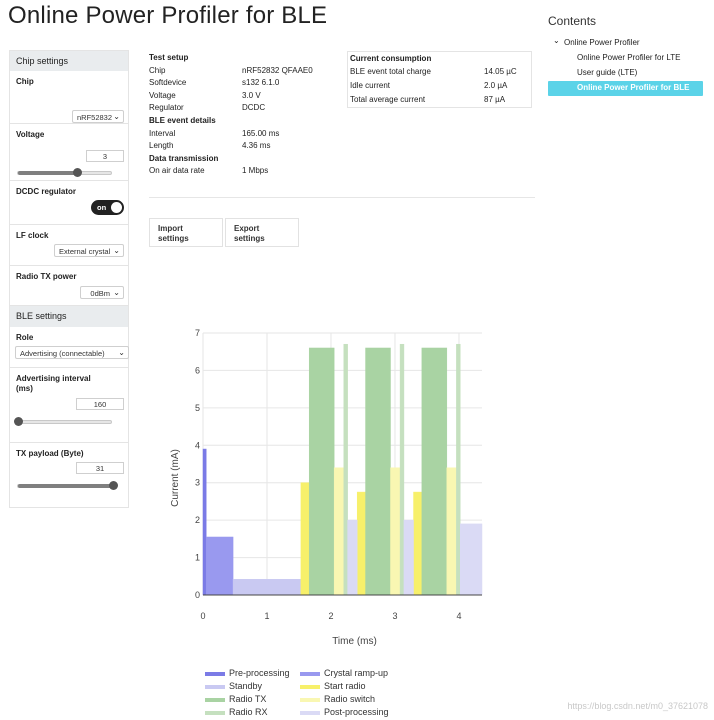  What do you see at coordinates (248, 712) in the screenshot?
I see `legend-label: Radio RX` at bounding box center [248, 712].